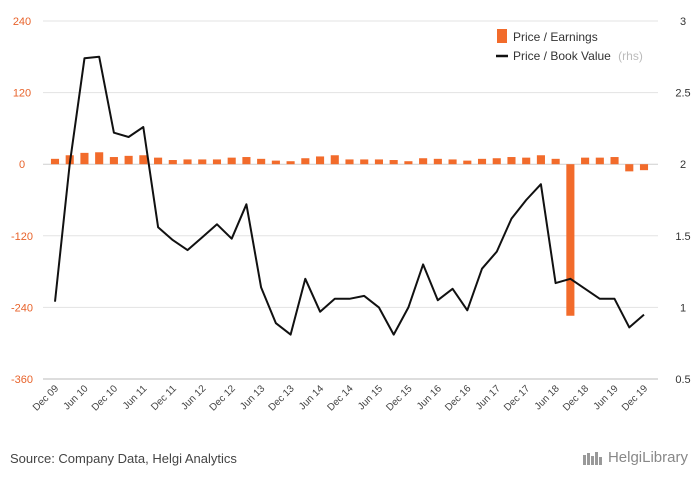 This screenshot has width=700, height=483. Describe the element at coordinates (46, 398) in the screenshot. I see `x-tick-label: Dec 09` at that location.